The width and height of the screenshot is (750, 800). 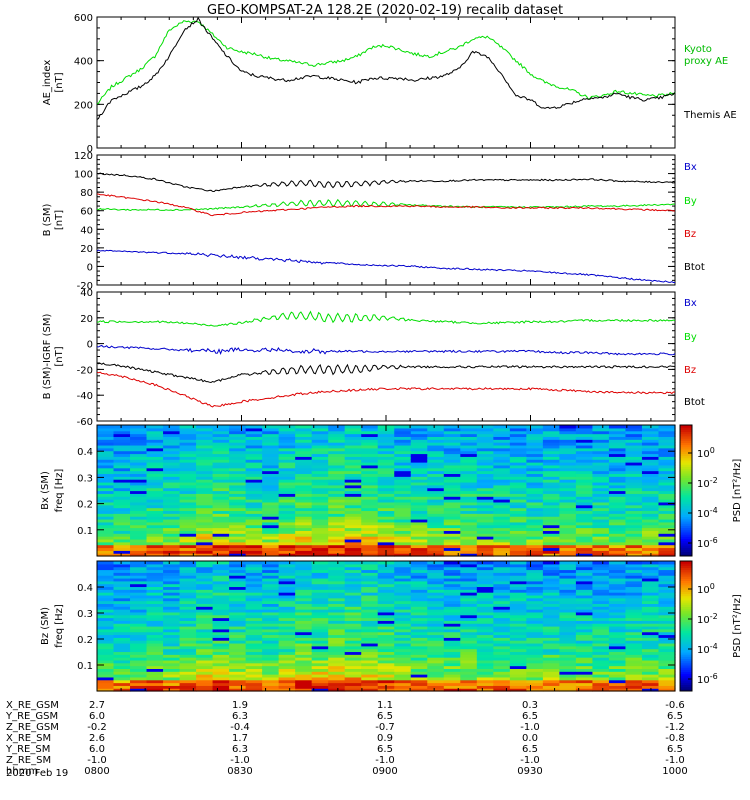 I want to click on panel-ylabel-unit: [nT], so click(x=59, y=82).